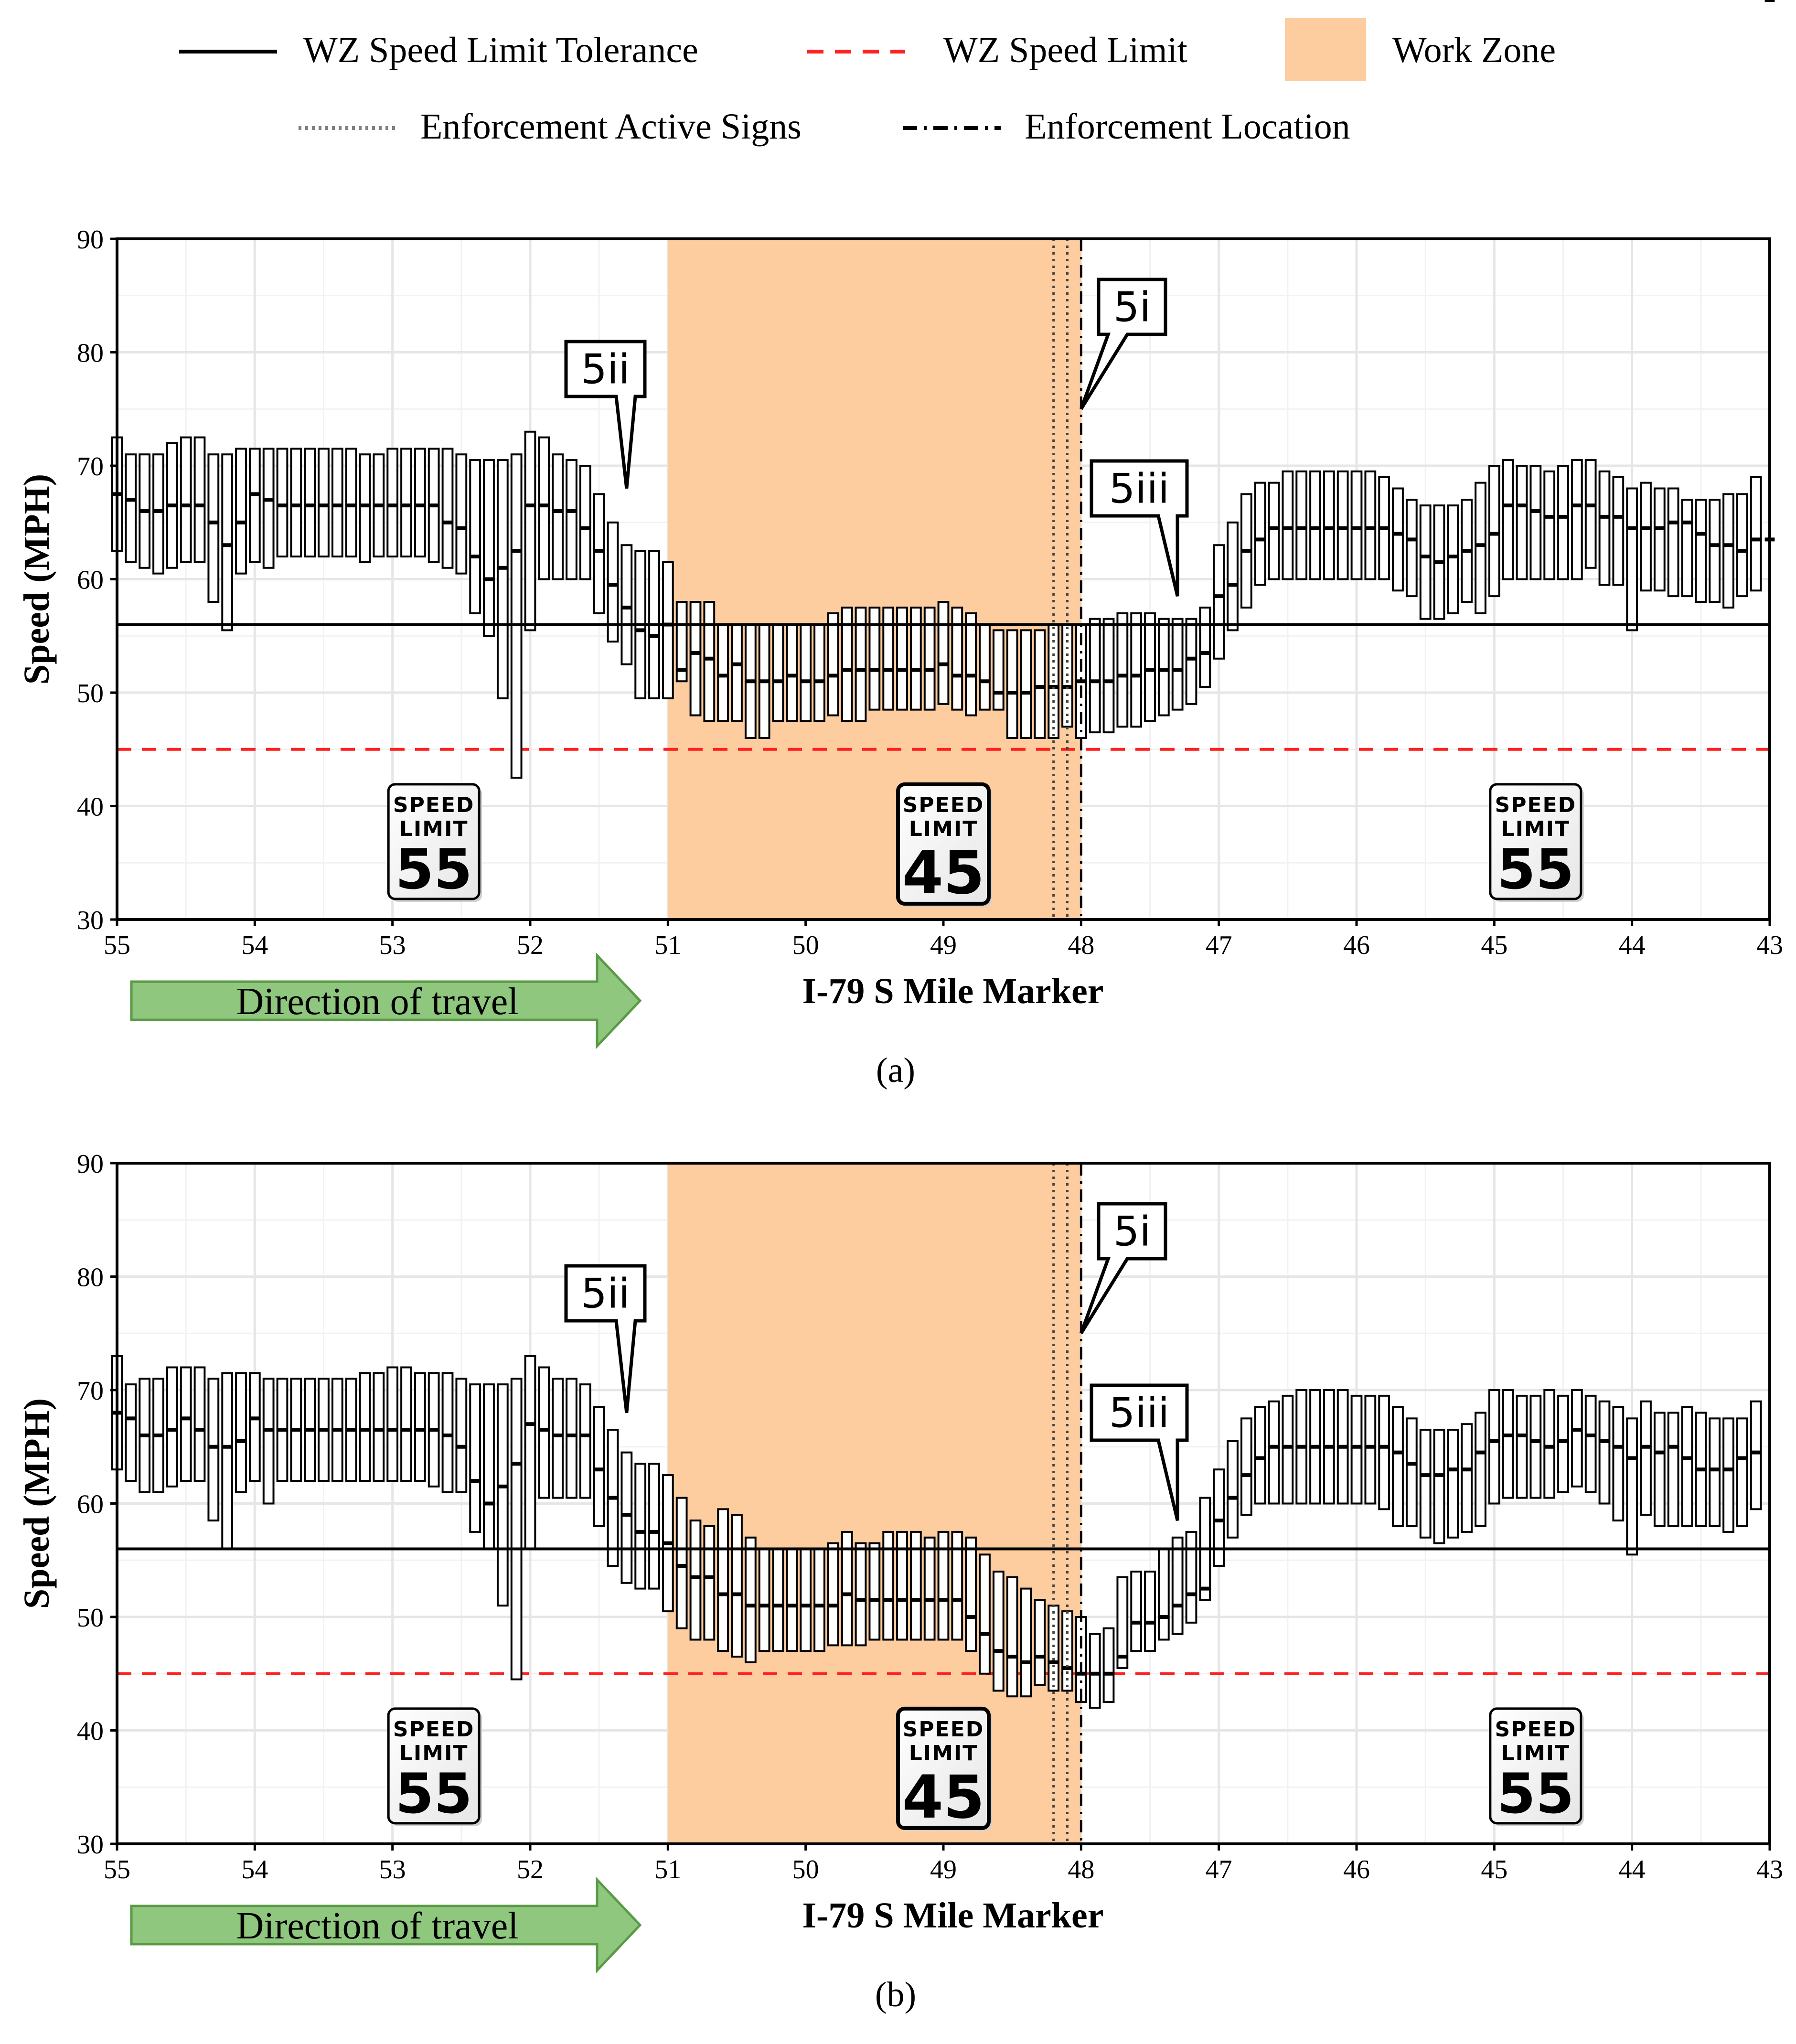 This screenshot has width=1796, height=2044. What do you see at coordinates (1065, 50) in the screenshot?
I see `legend-label: WZ Speed Limit` at bounding box center [1065, 50].